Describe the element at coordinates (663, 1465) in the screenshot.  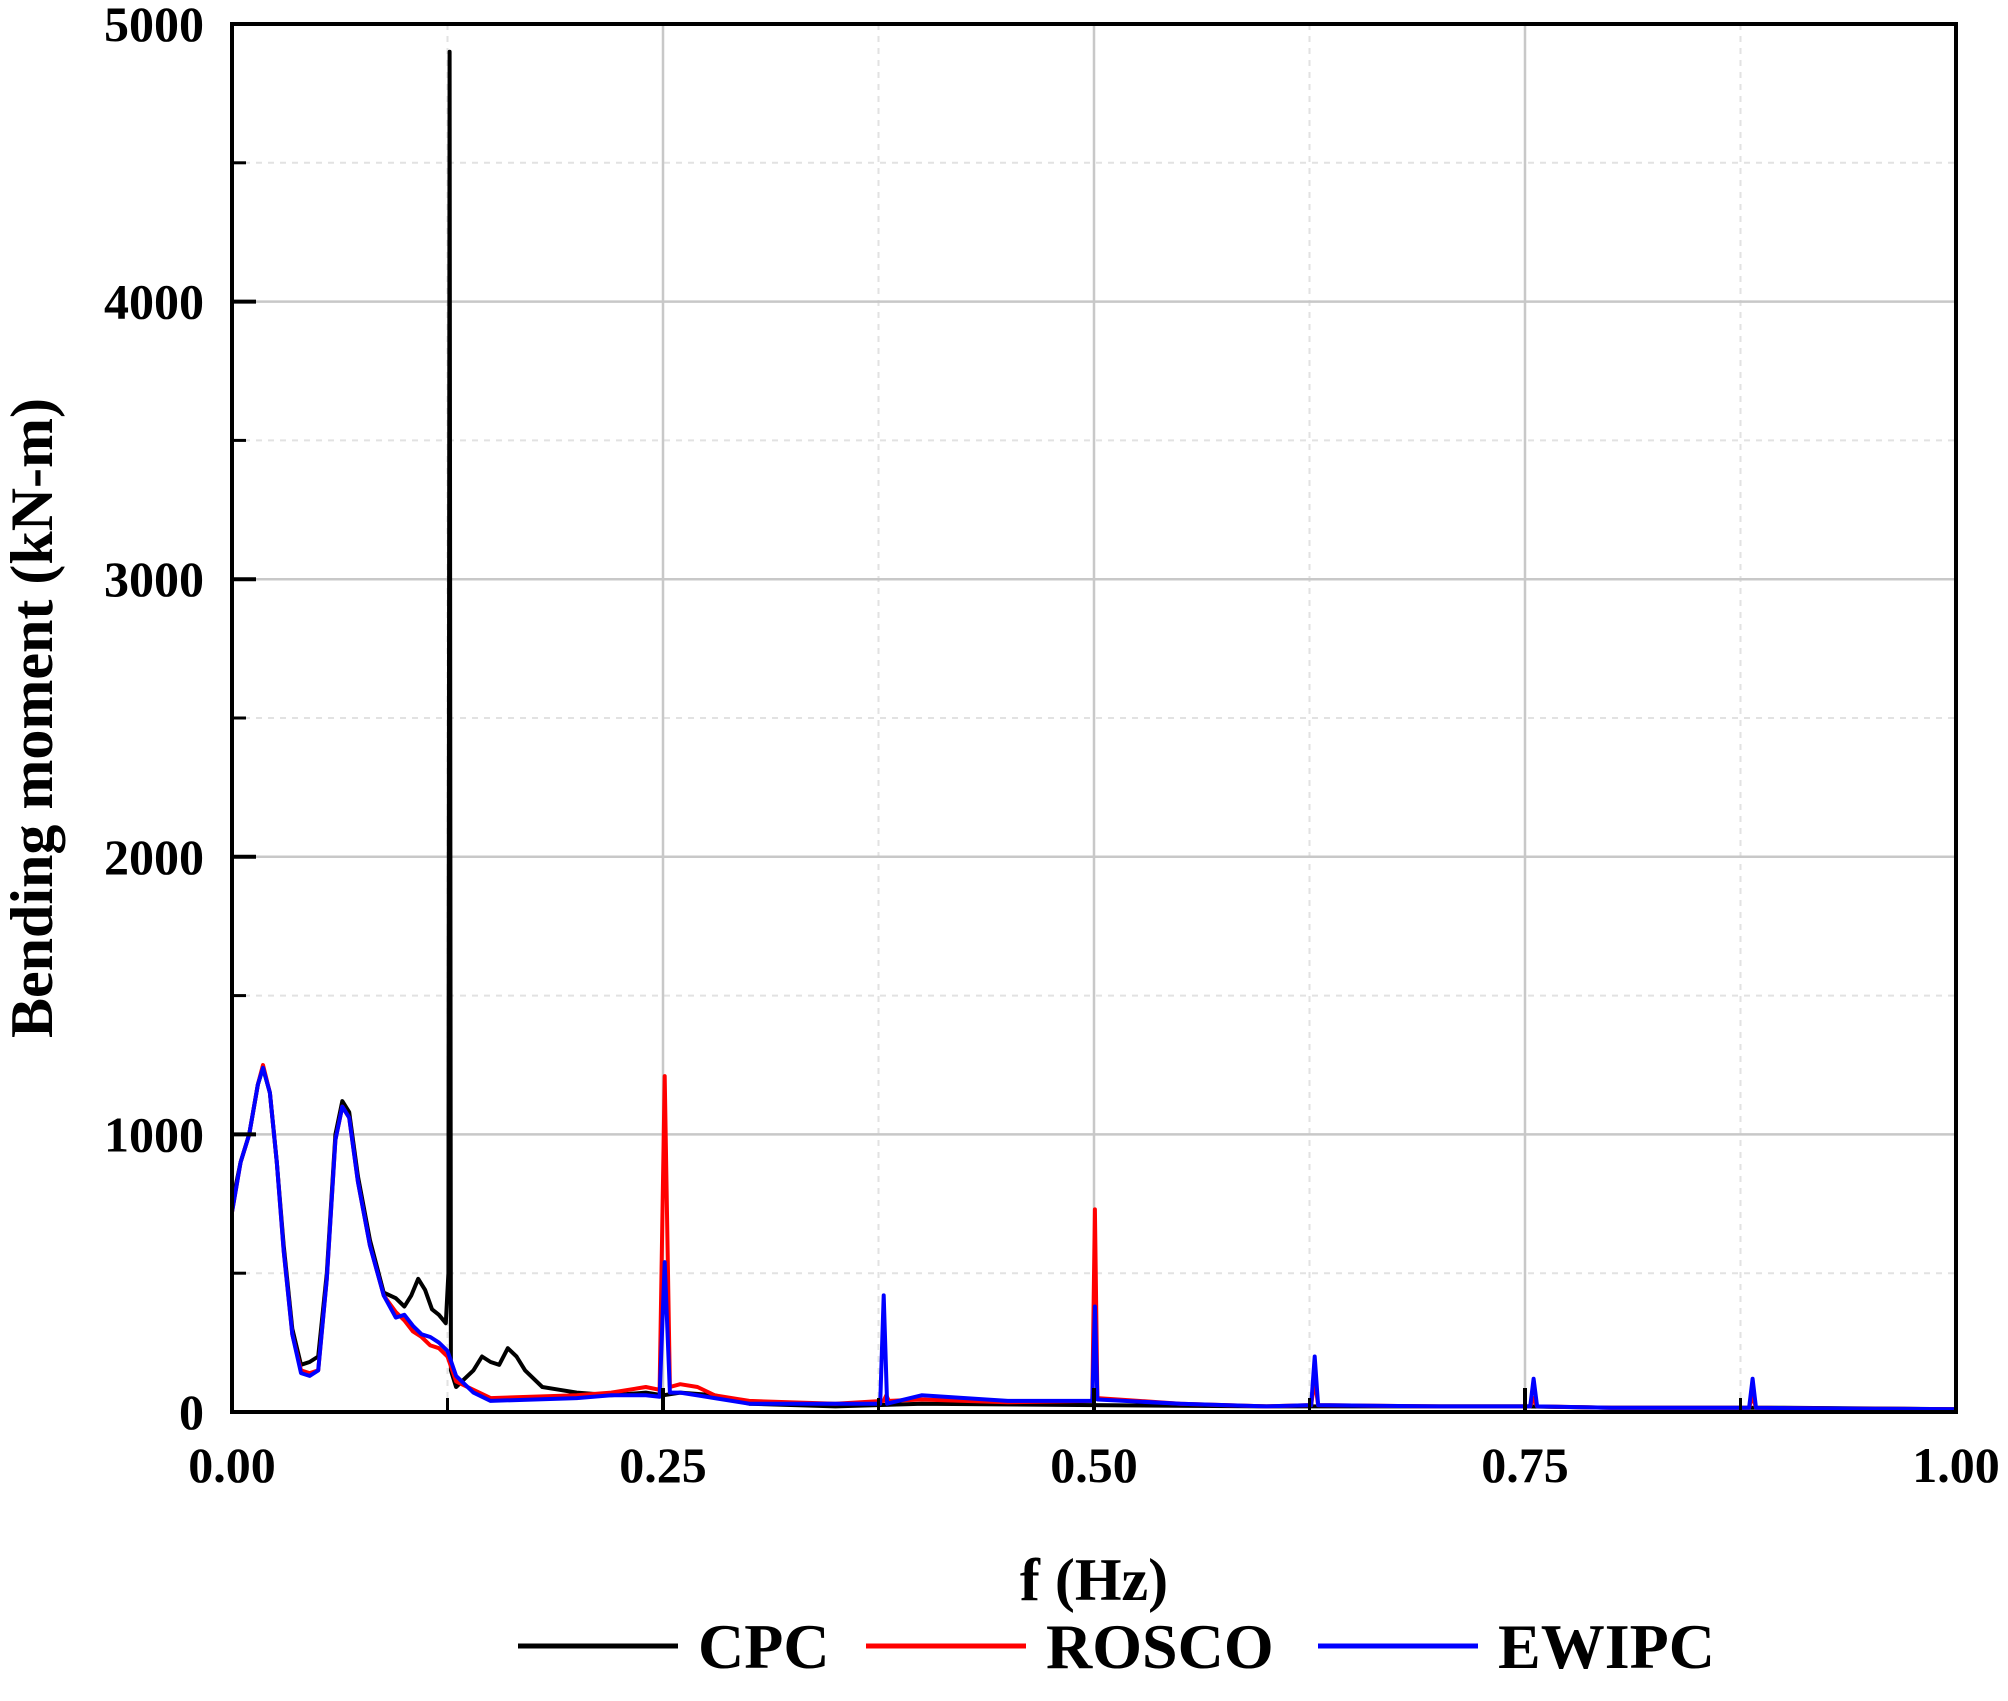
I see `x-tick-label: 0.25` at that location.